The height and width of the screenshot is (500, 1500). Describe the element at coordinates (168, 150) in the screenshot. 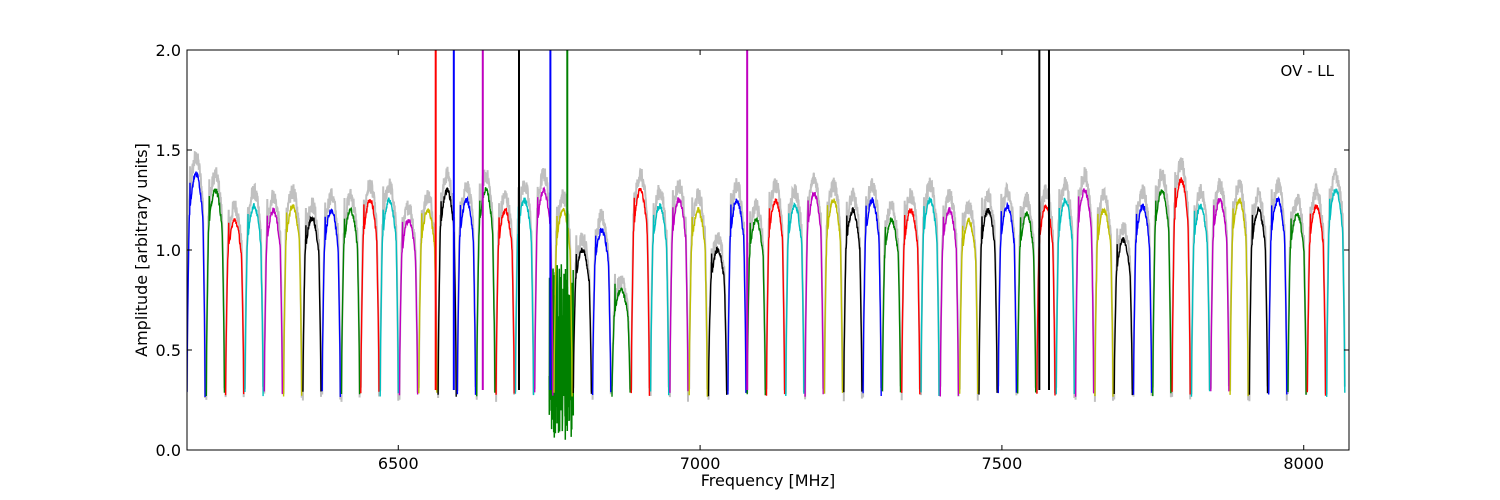

I see `y-tick-label: 1.5` at that location.